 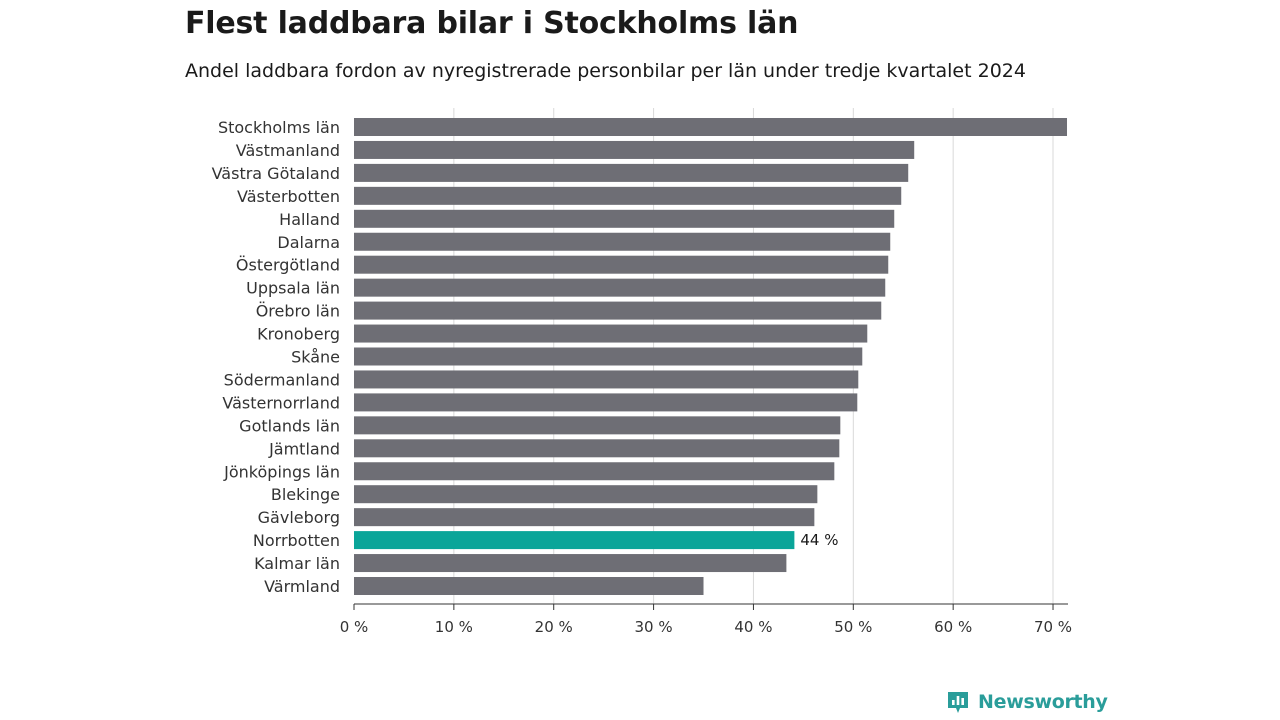 What do you see at coordinates (315, 357) in the screenshot?
I see `category-label: Skåne` at bounding box center [315, 357].